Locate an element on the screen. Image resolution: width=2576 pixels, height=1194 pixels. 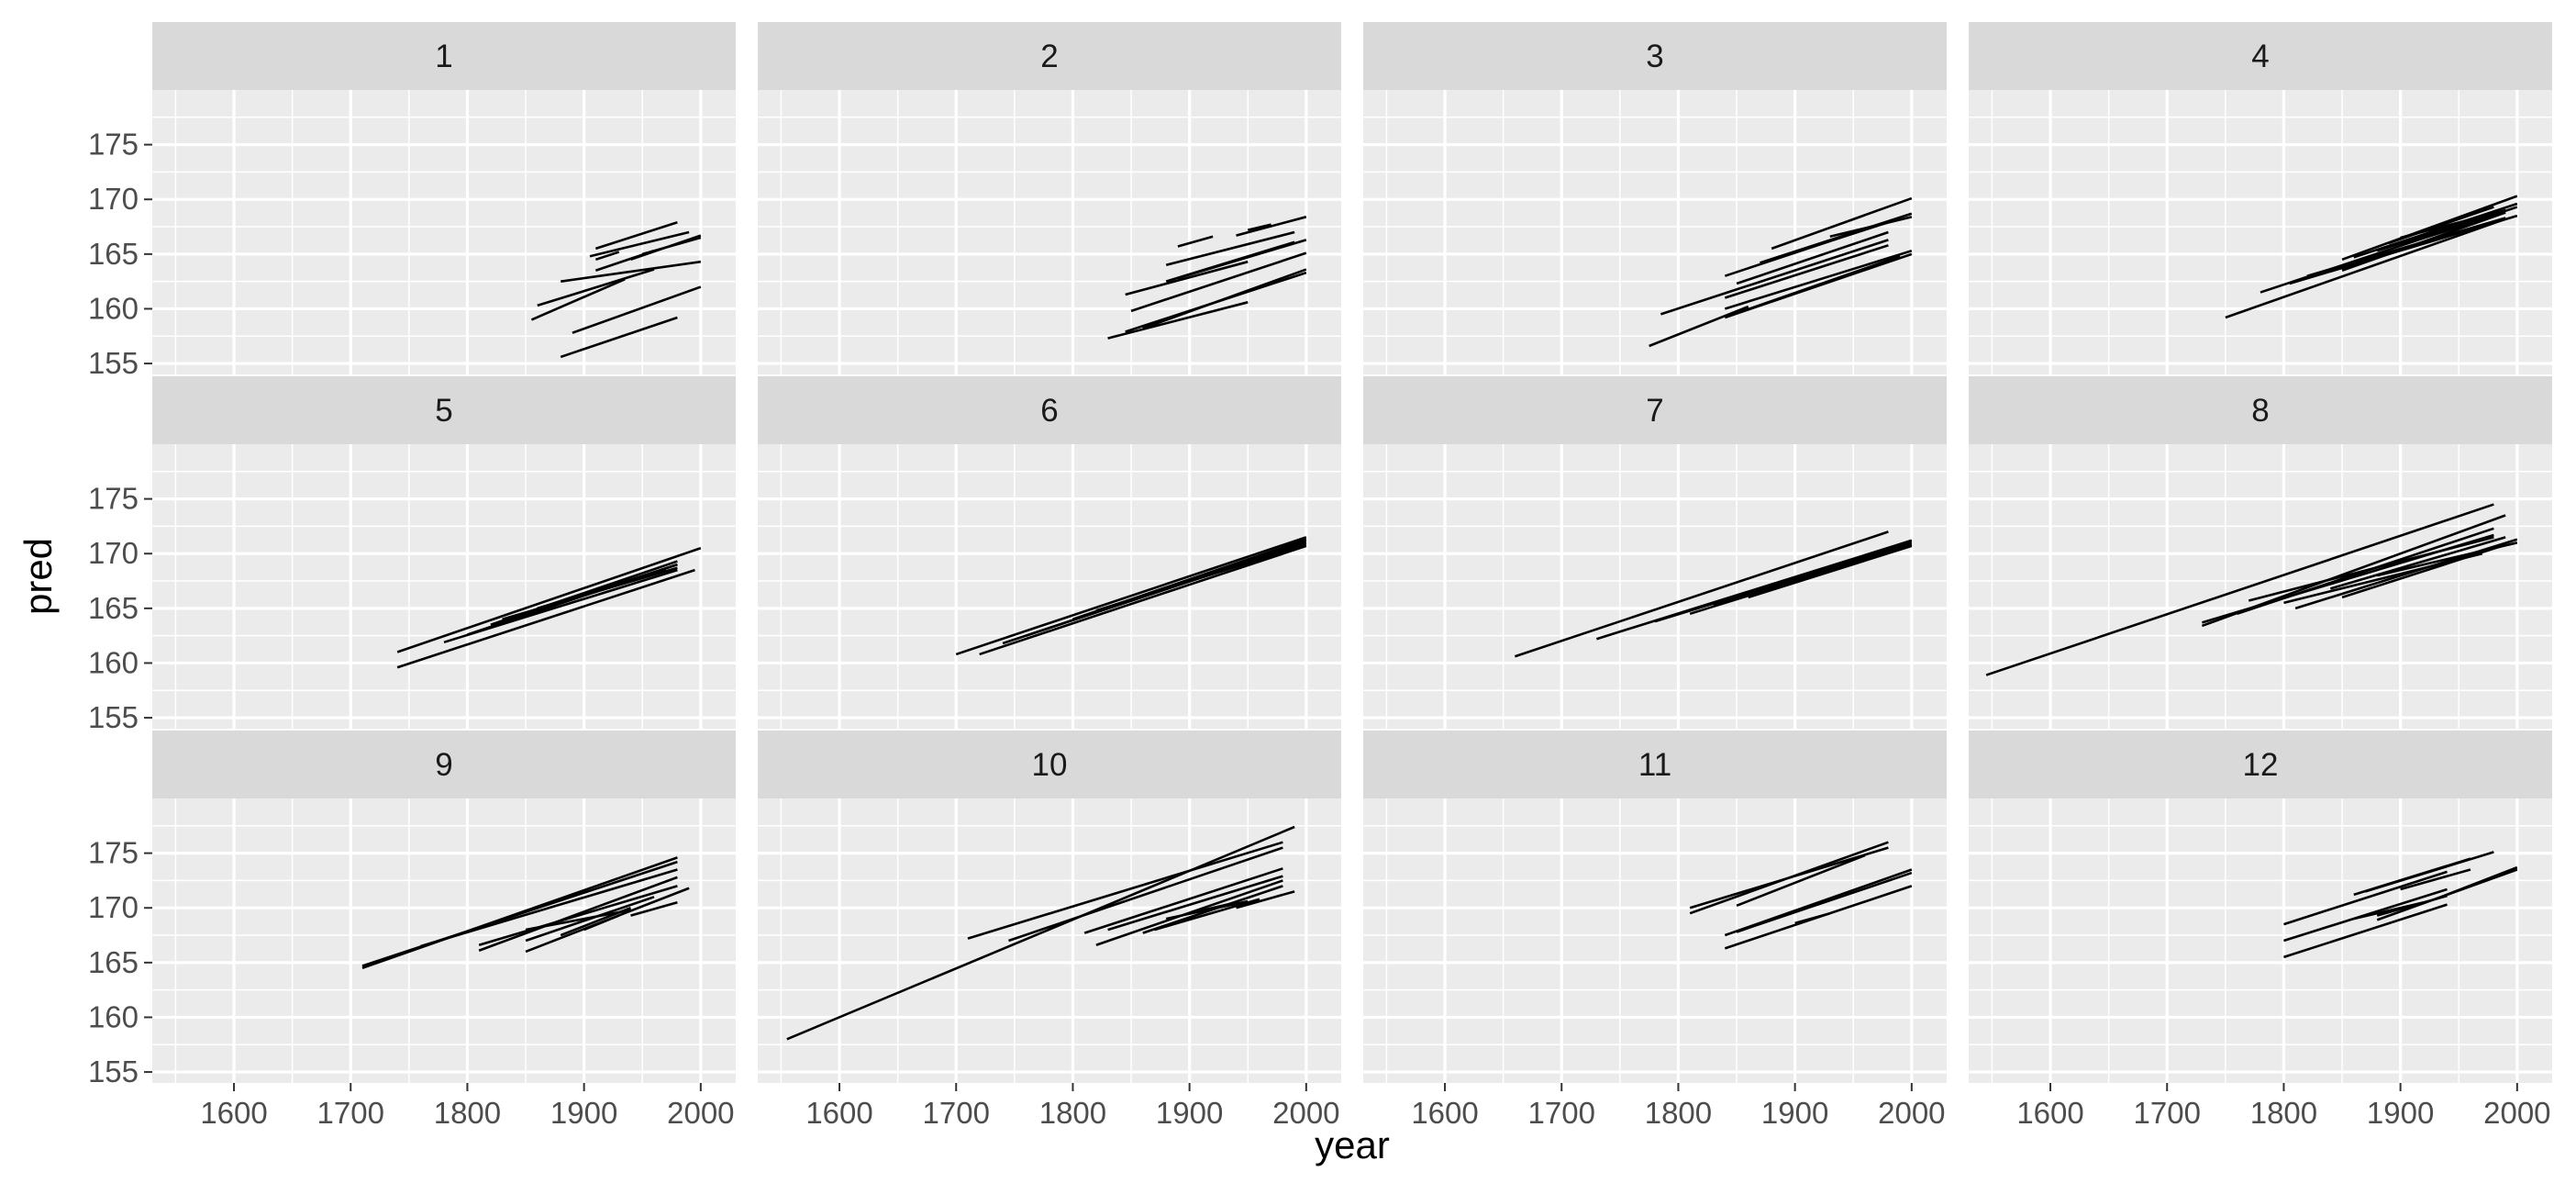
facet-strip-label: 2 is located at coordinates (1049, 56).